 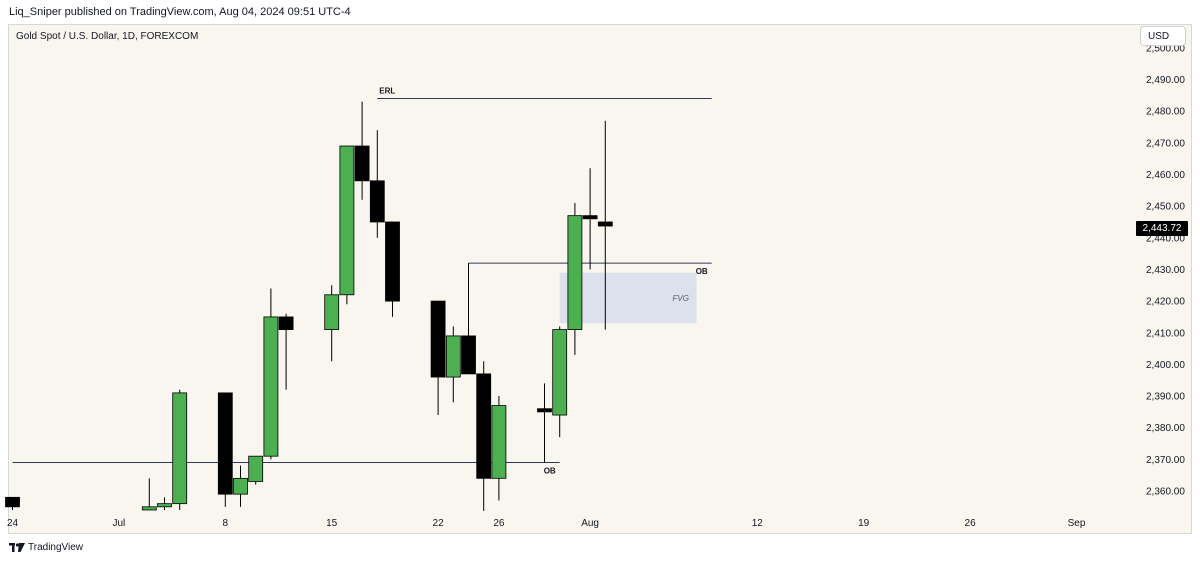 I want to click on x-tick-label: Jul, so click(x=119, y=523).